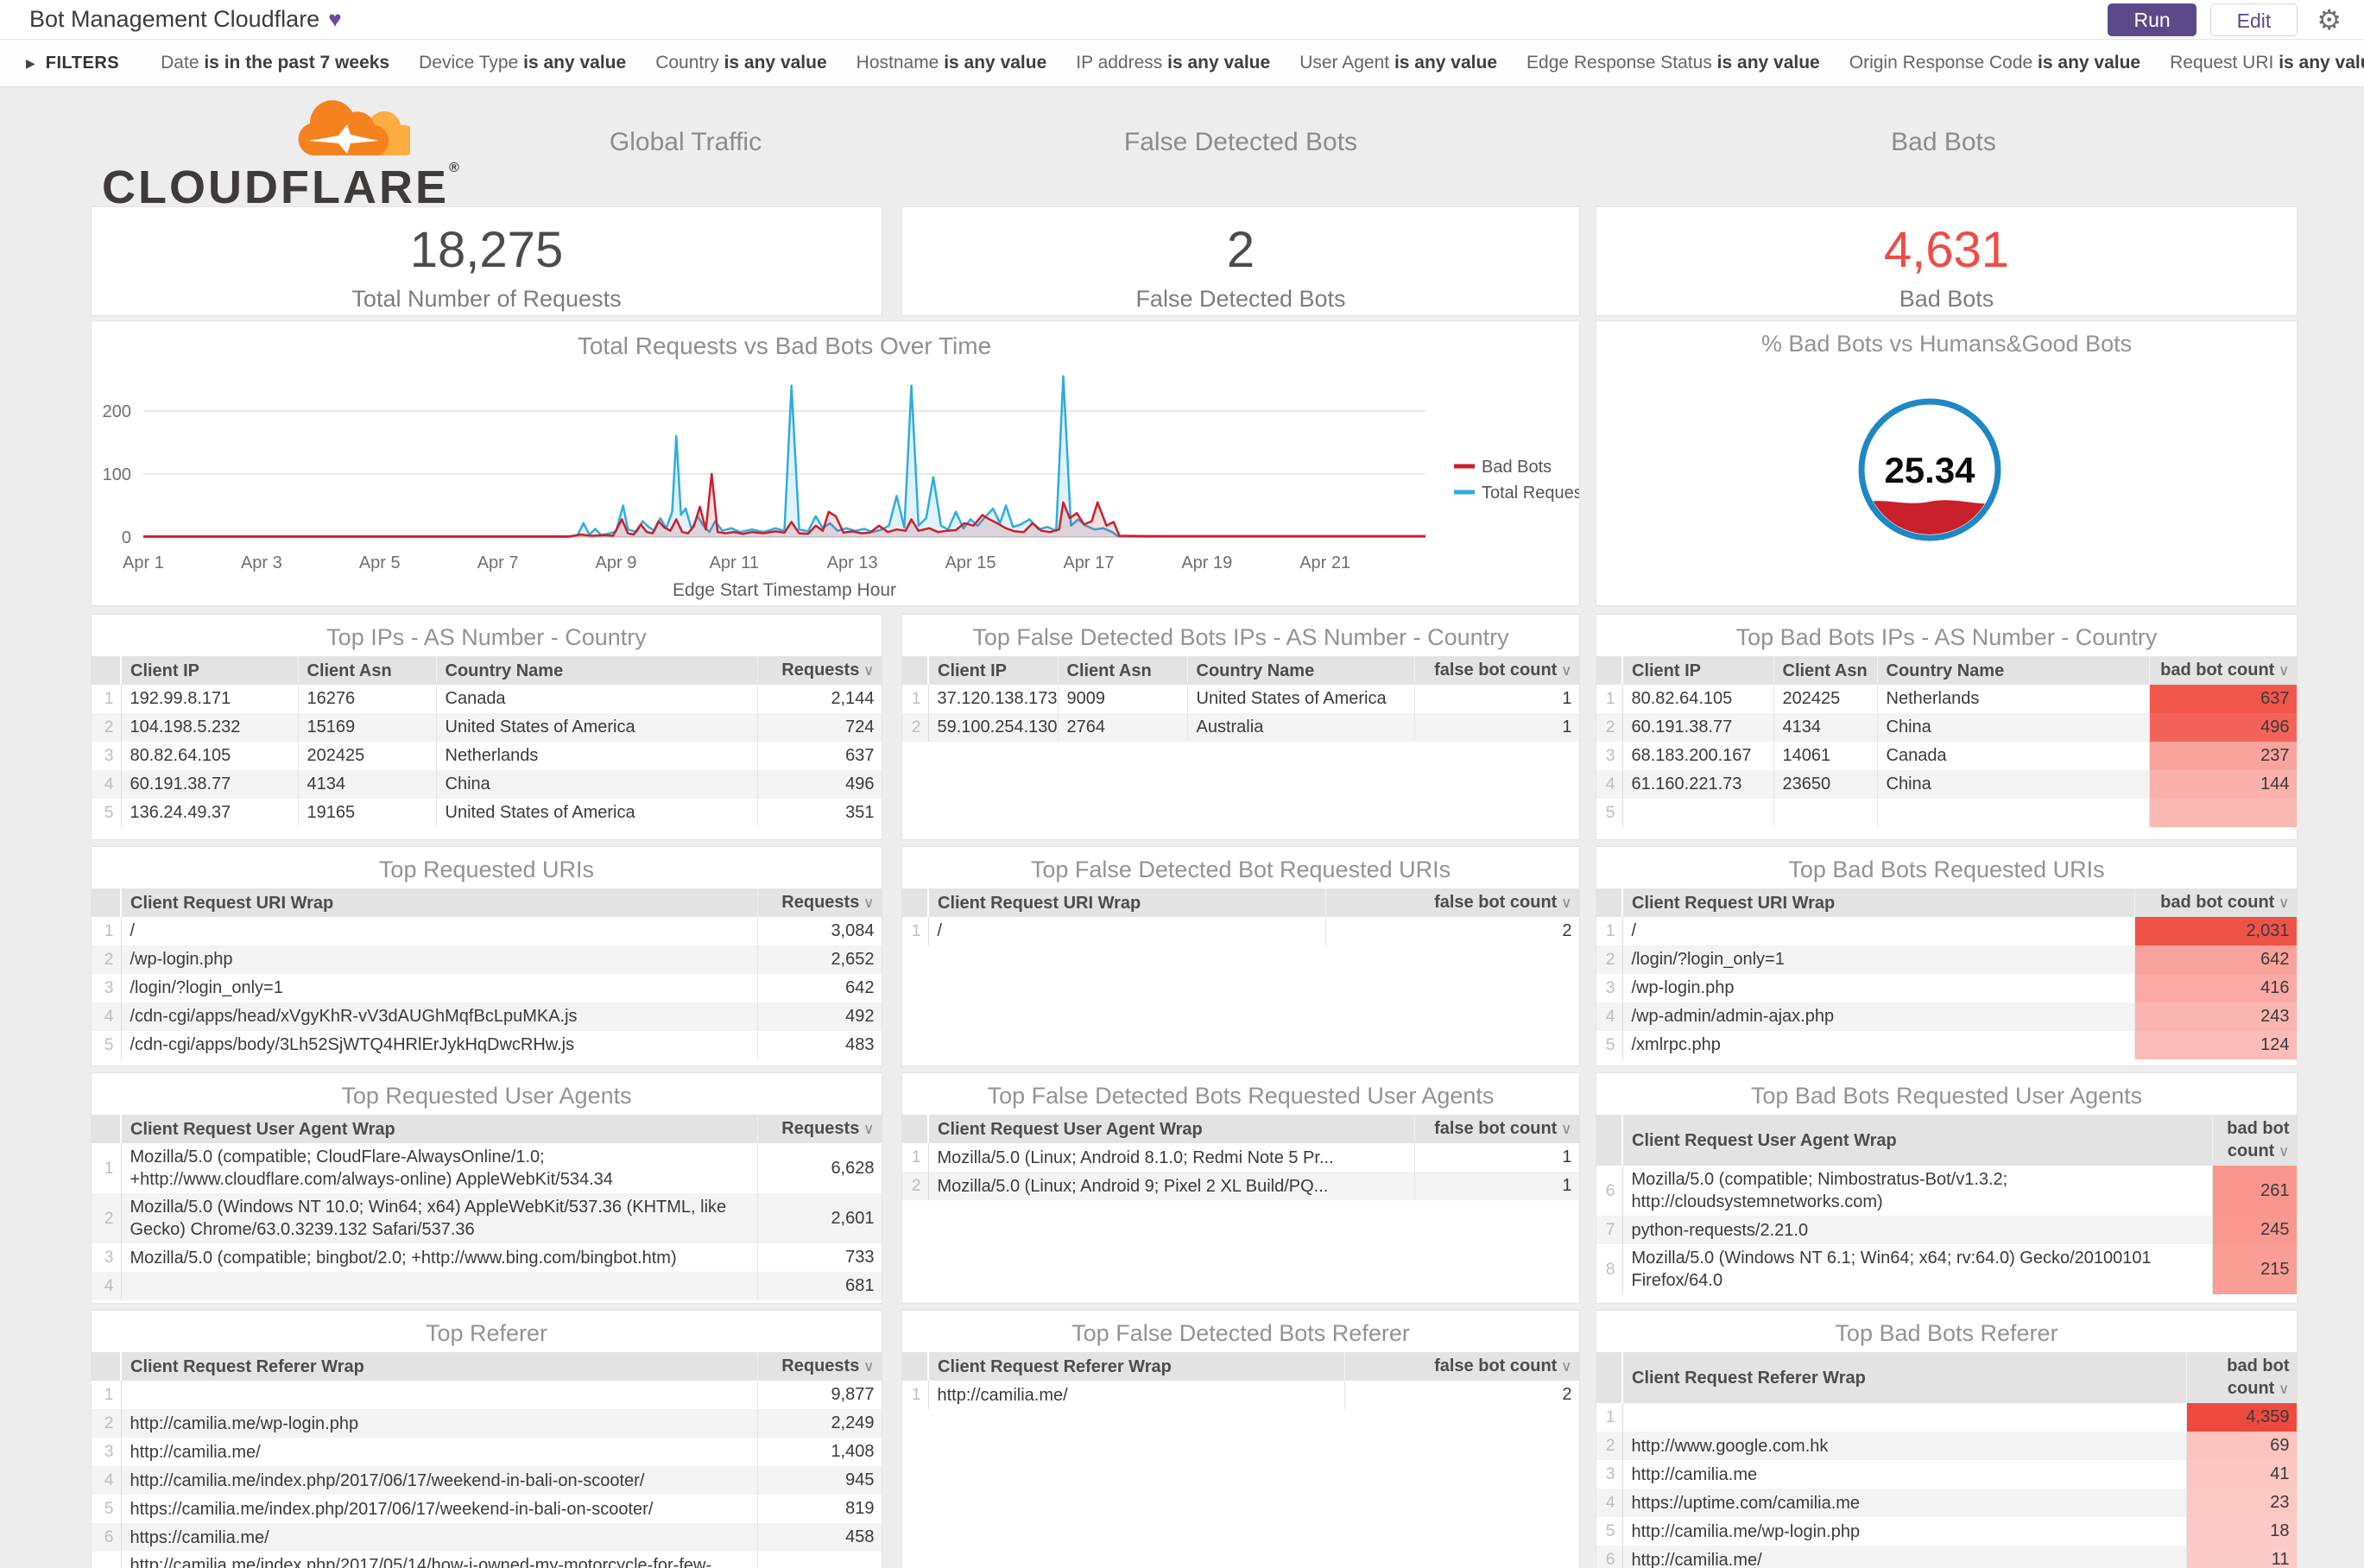  Describe the element at coordinates (1301, 727) in the screenshot. I see `cell: Australia` at that location.